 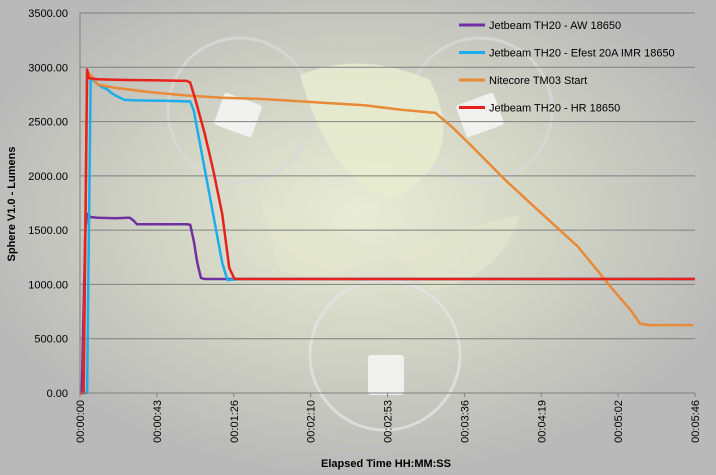 I want to click on y-tick-label: 1000.00, so click(x=48, y=285).